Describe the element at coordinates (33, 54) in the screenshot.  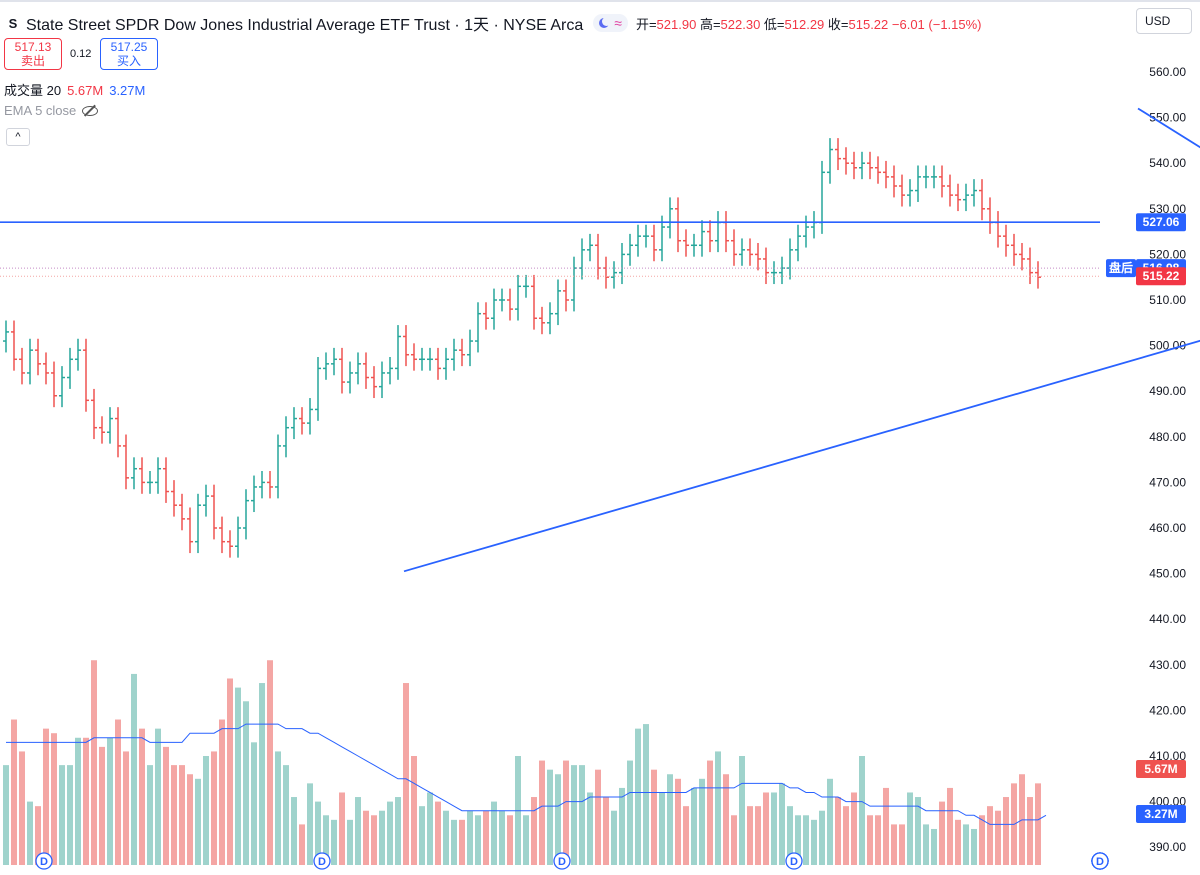
I see `sell-button: 517.13 卖出` at that location.